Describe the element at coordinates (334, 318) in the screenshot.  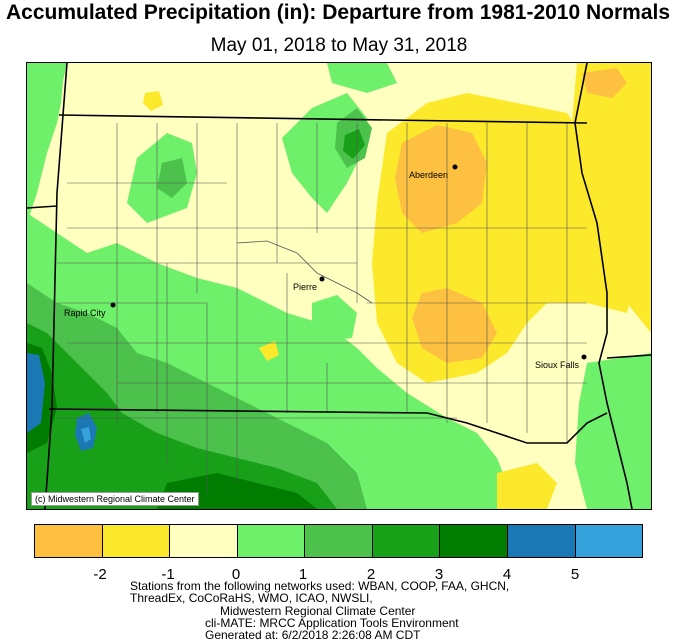
I see `wet-region-pierre-south` at that location.